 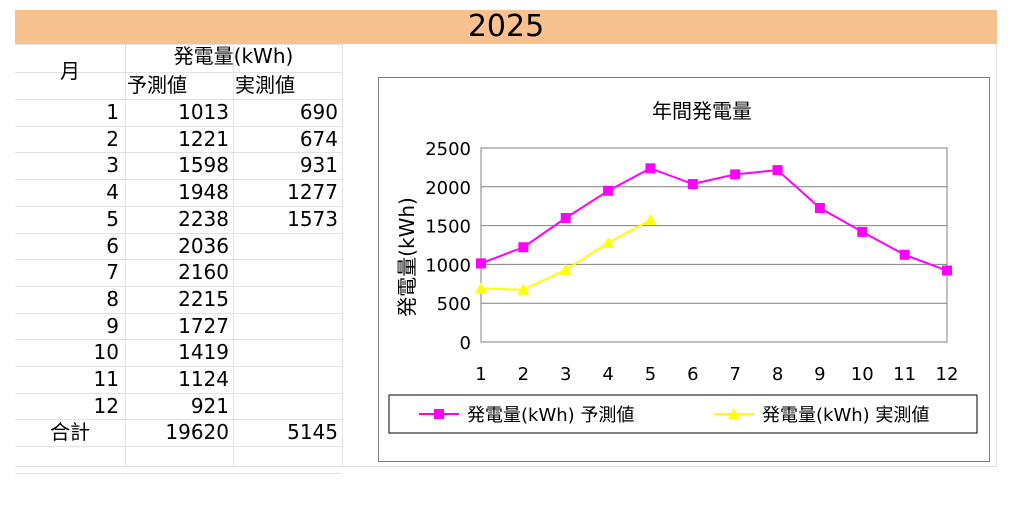 What do you see at coordinates (692, 374) in the screenshot?
I see `x-tick-label: 6` at bounding box center [692, 374].